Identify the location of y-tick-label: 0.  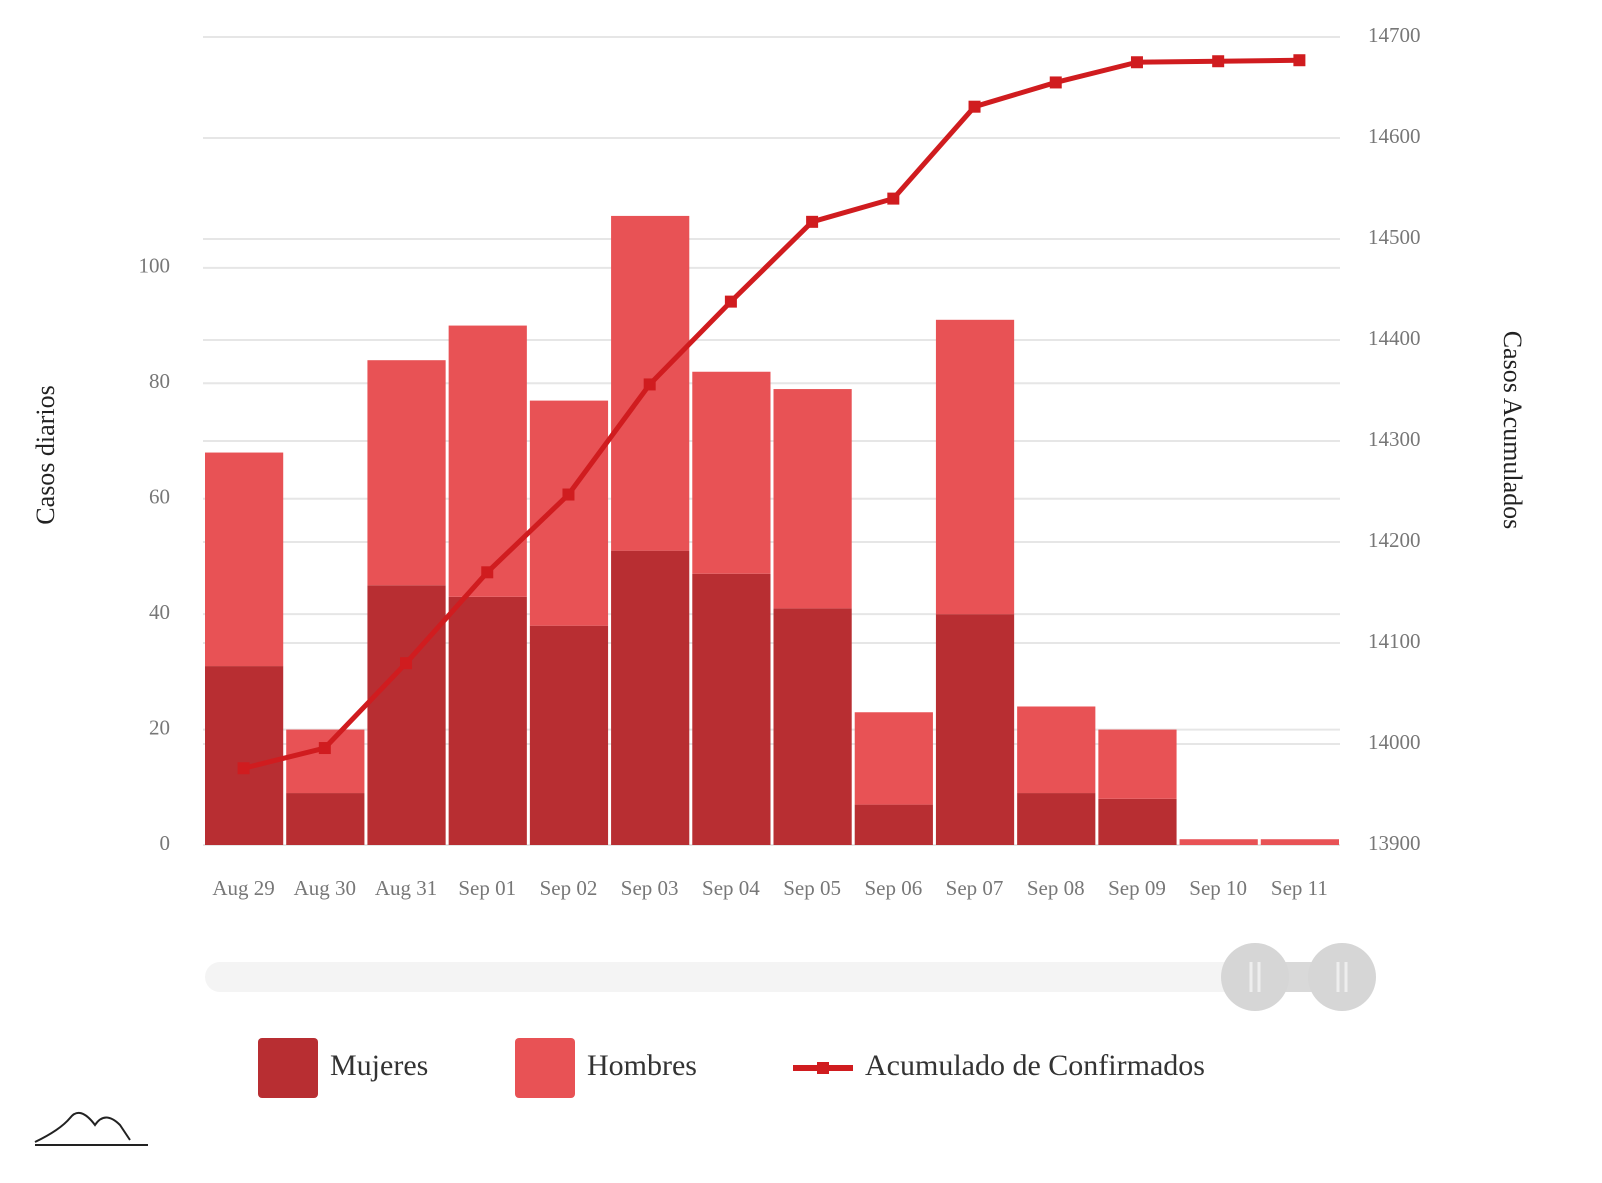
(165, 843).